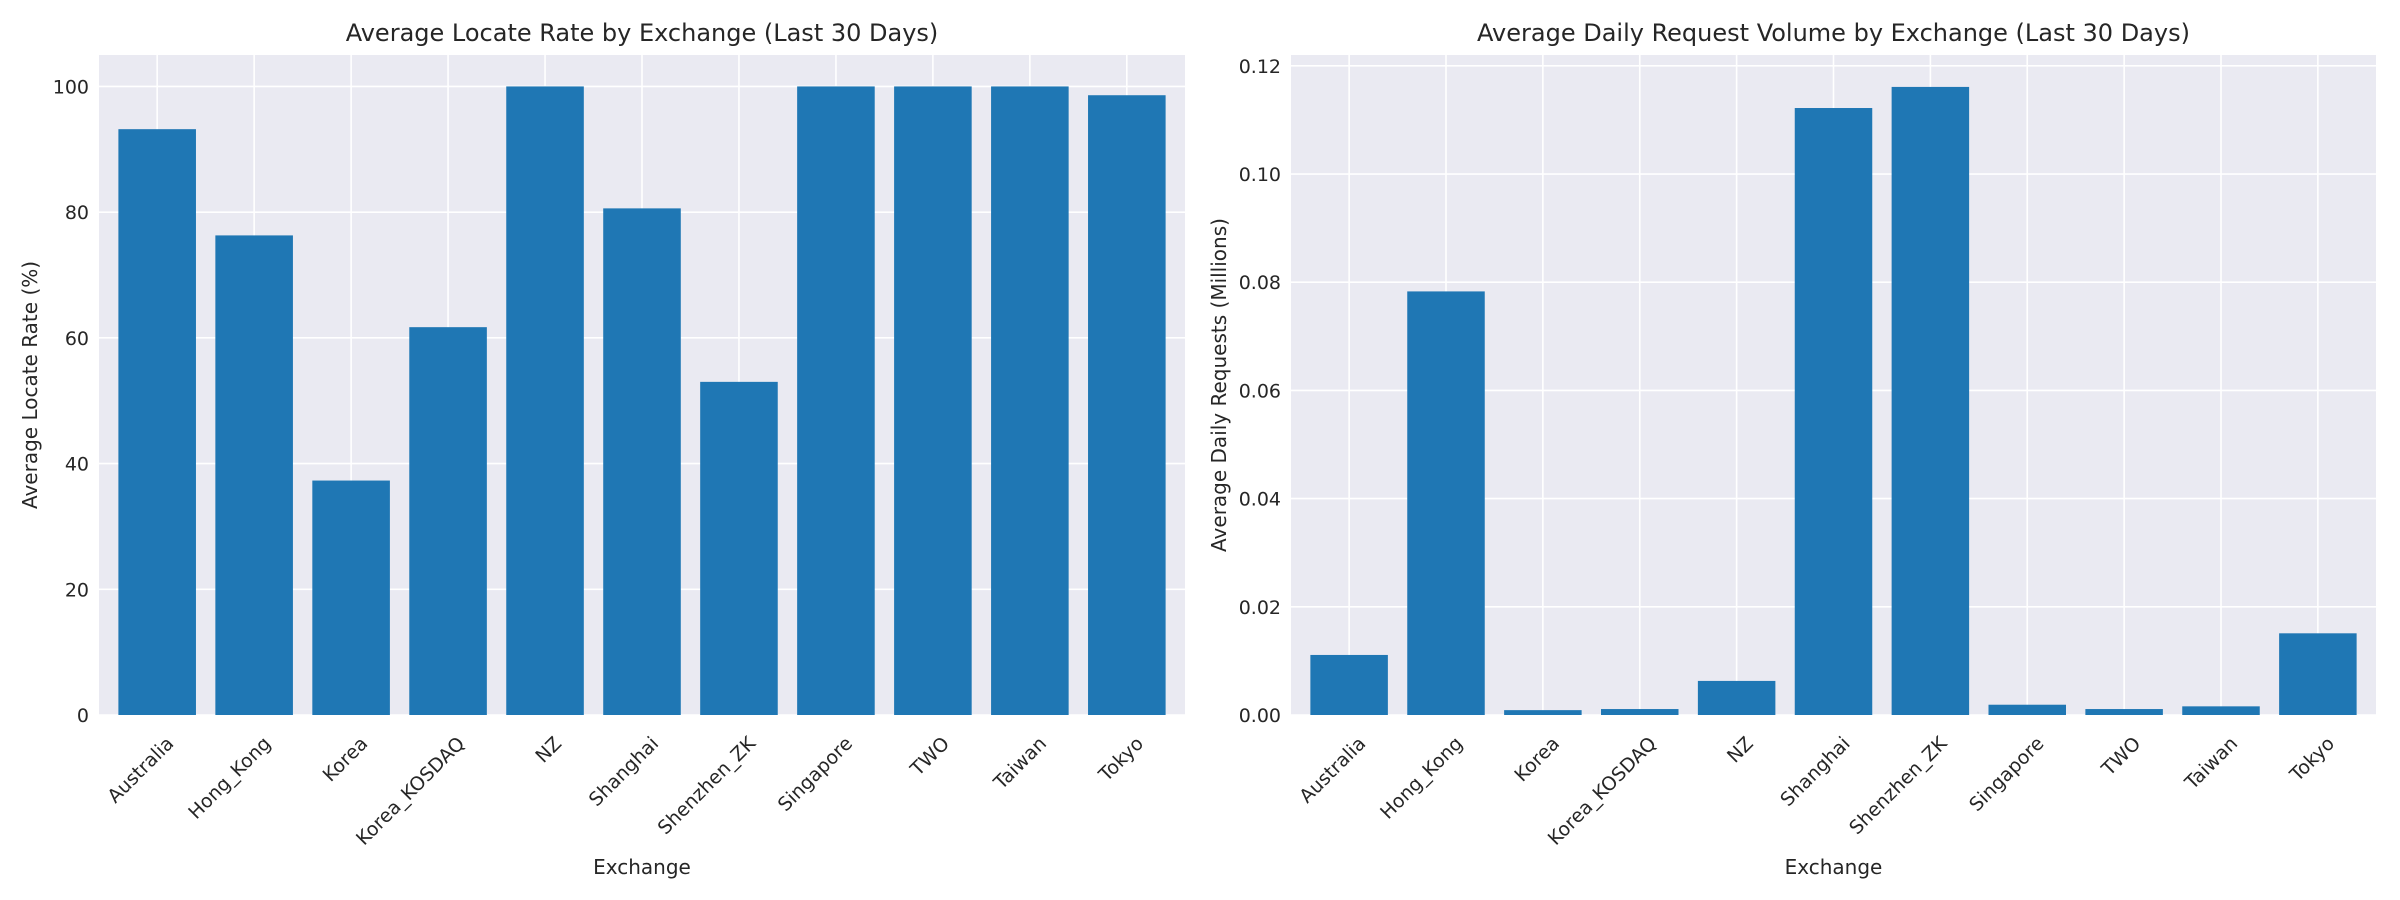 The width and height of the screenshot is (2400, 900). I want to click on y-tick-label: 60, so click(77, 339).